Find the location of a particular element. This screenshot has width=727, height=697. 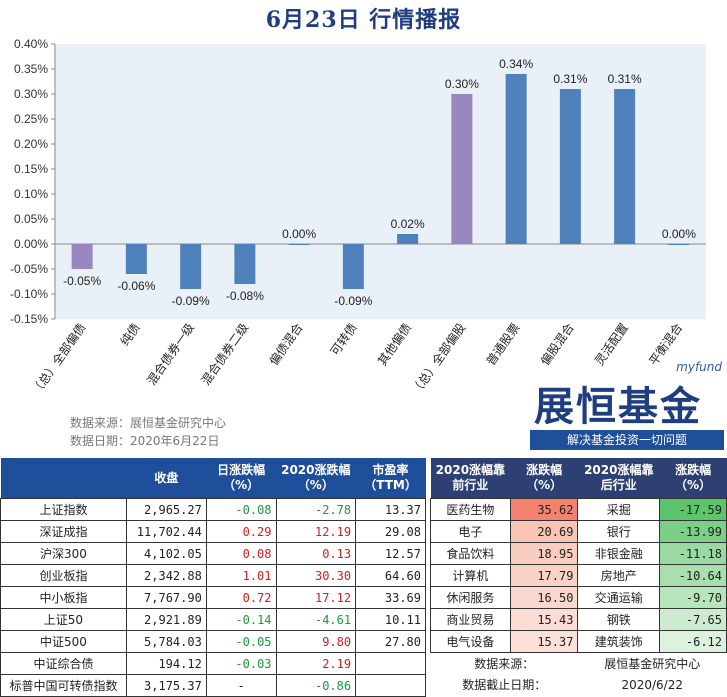

data-label: -0.09% is located at coordinates (191, 301).